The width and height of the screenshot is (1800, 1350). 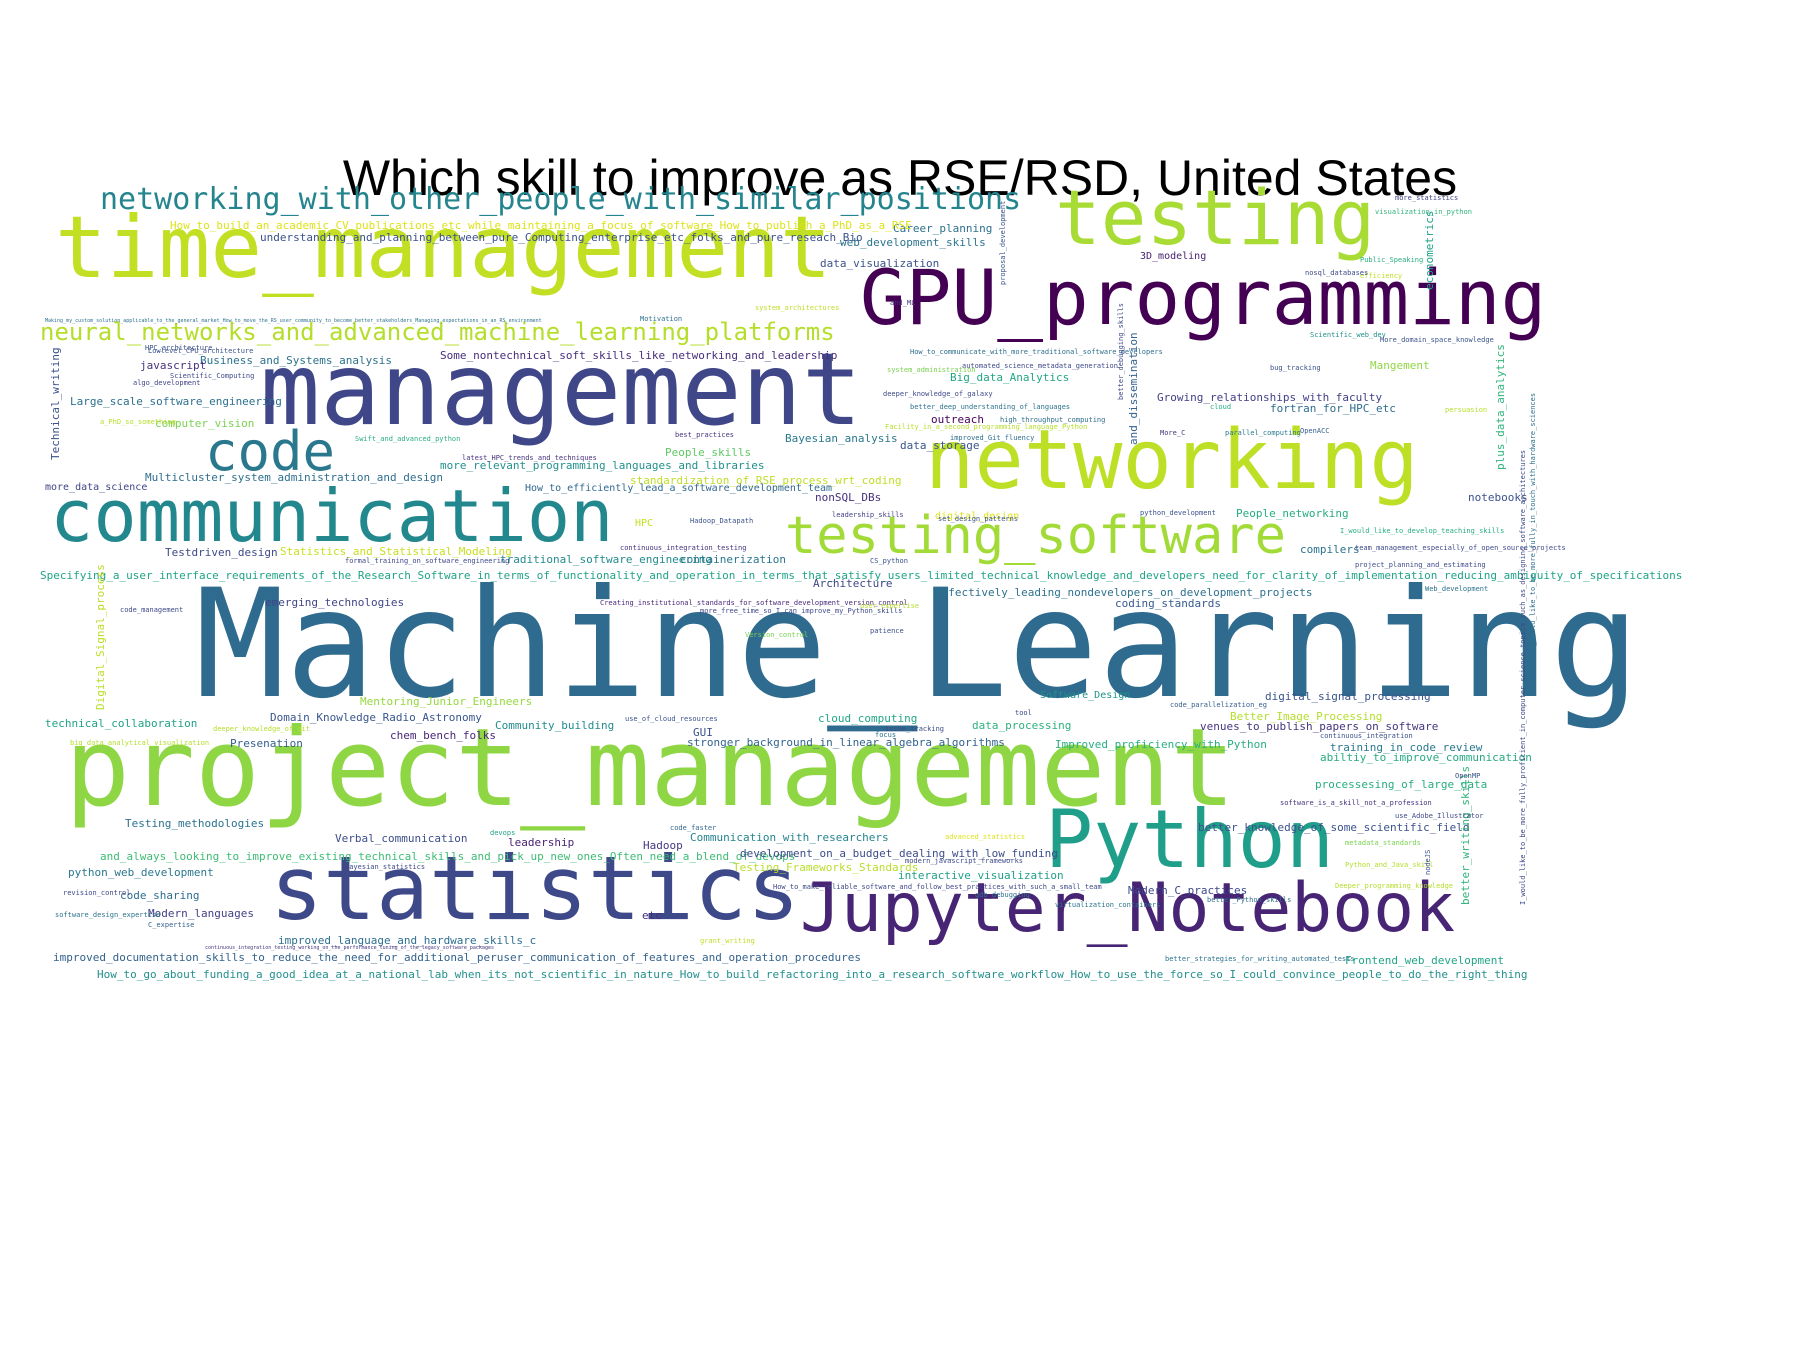 What do you see at coordinates (1348, 696) in the screenshot?
I see `word-40: digital_signal_processing` at bounding box center [1348, 696].